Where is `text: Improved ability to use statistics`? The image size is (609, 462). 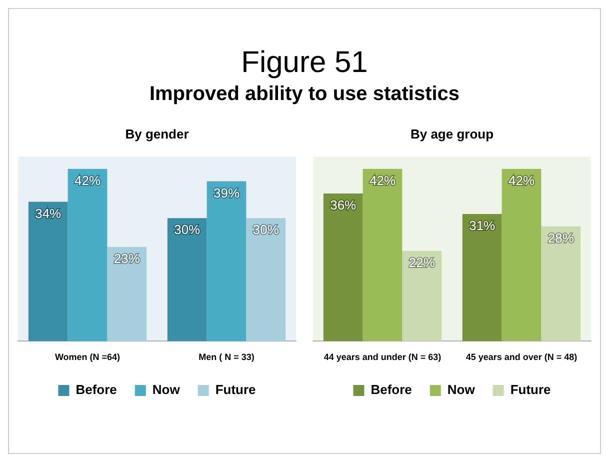 text: Improved ability to use statistics is located at coordinates (304, 94).